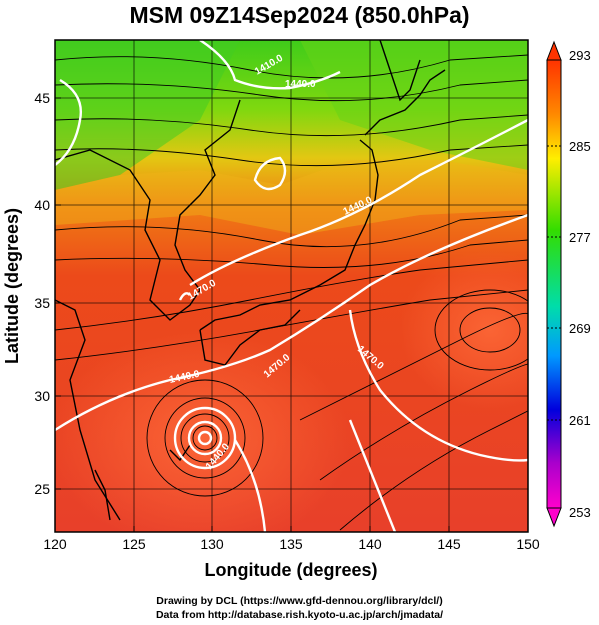 This screenshot has width=599, height=625. What do you see at coordinates (580, 146) in the screenshot?
I see `colorbar-tick-label: 285` at bounding box center [580, 146].